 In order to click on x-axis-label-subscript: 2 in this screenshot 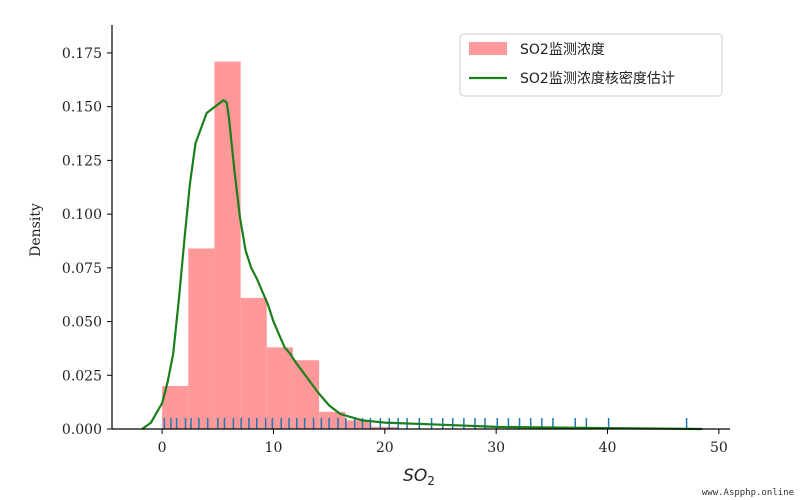, I will do `click(431, 481)`.